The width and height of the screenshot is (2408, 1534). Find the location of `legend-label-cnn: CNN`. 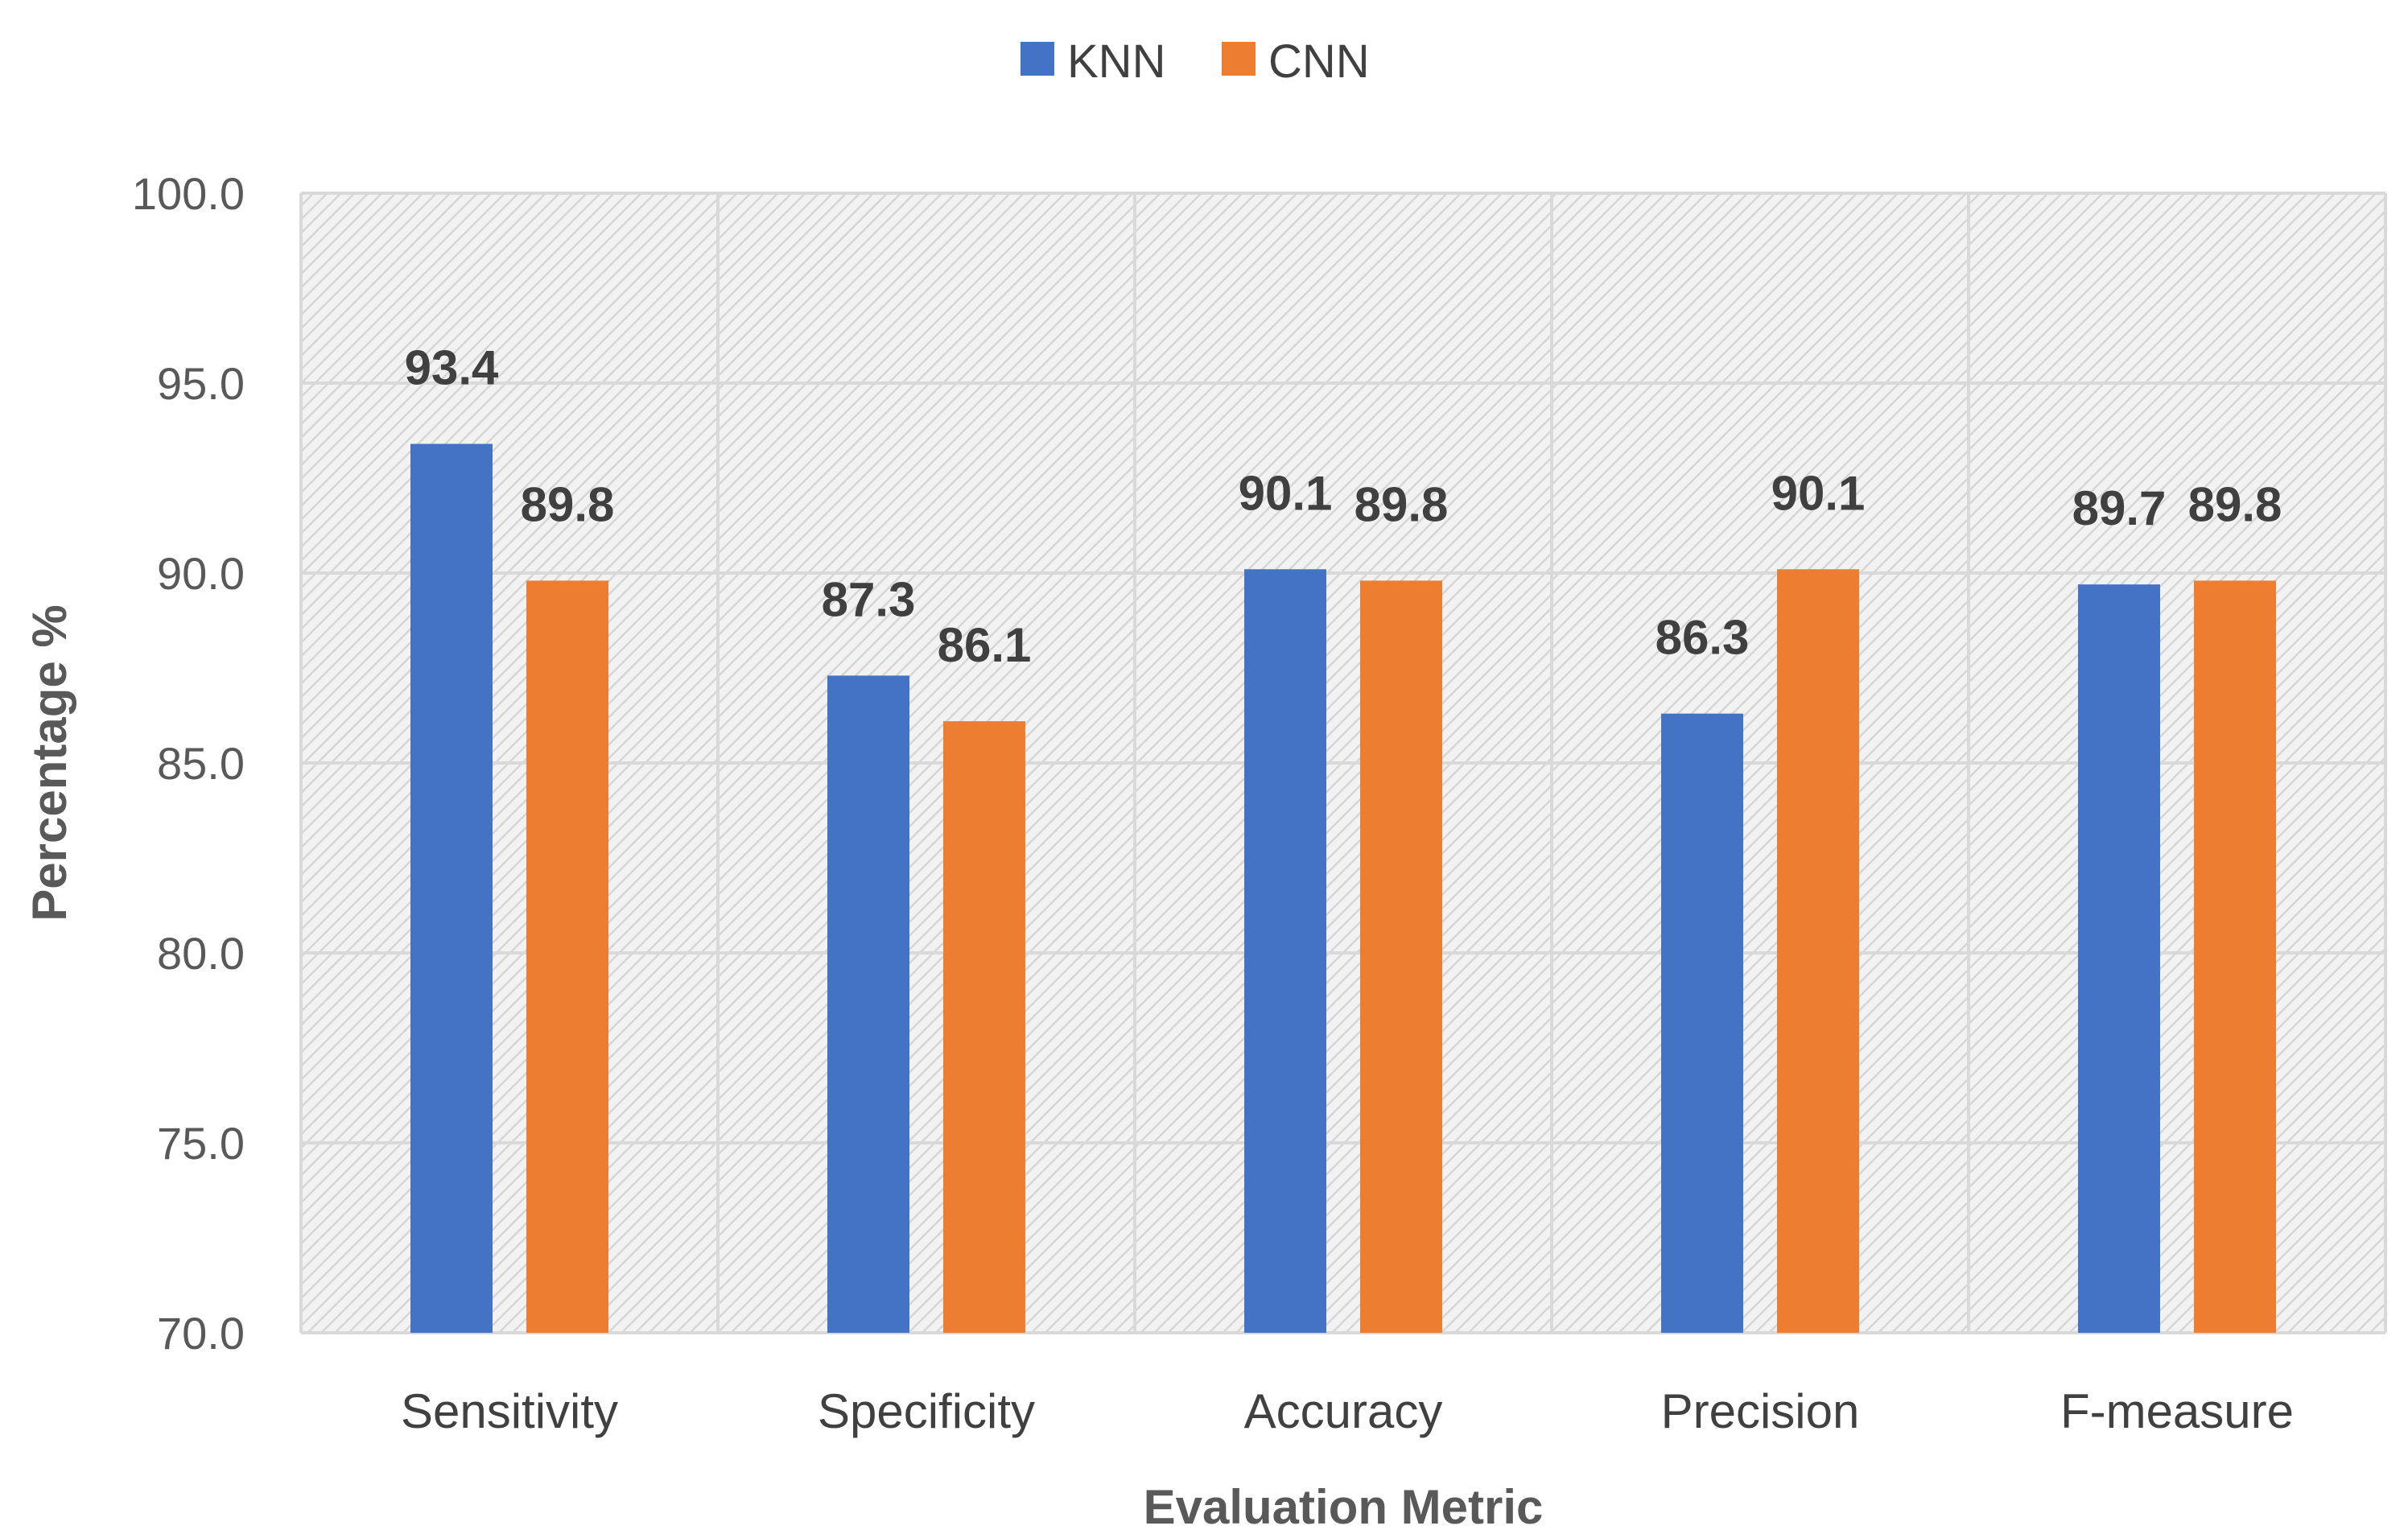

legend-label-cnn: CNN is located at coordinates (1319, 61).